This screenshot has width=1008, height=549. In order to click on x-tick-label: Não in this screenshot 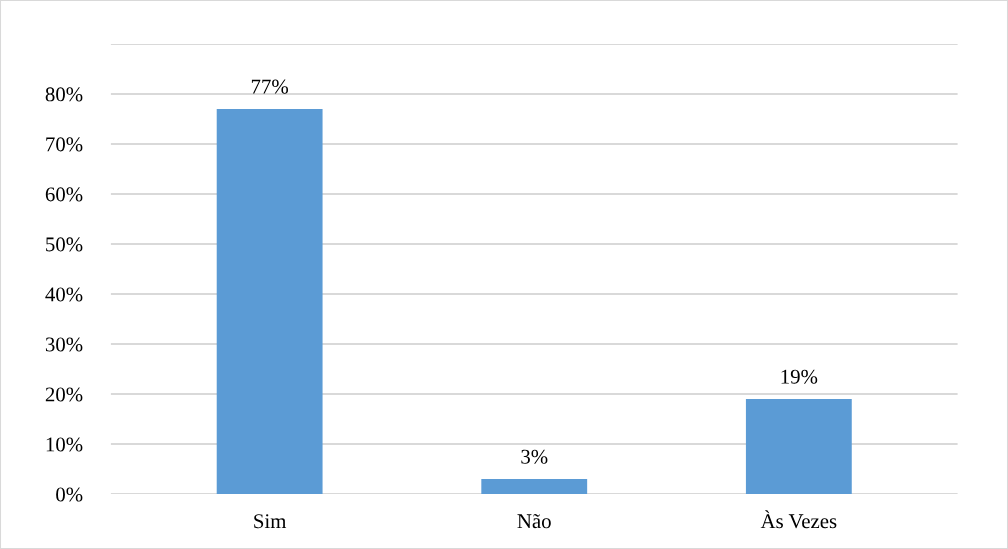, I will do `click(534, 521)`.